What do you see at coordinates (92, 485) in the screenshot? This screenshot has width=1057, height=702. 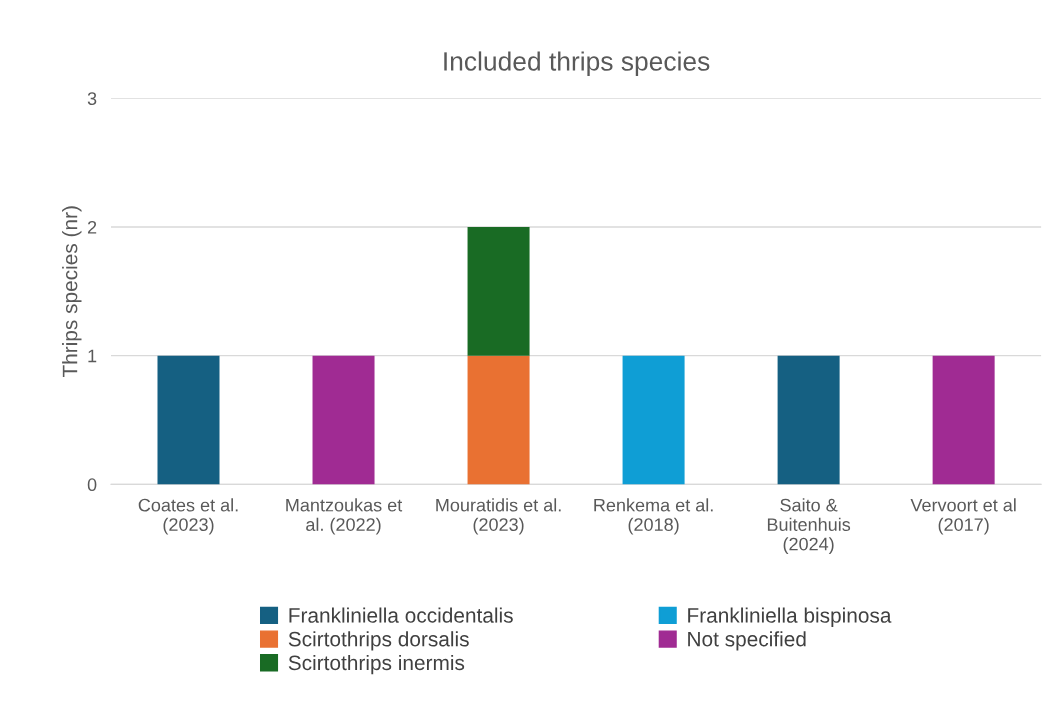 I see `y-tick-label: 0` at bounding box center [92, 485].